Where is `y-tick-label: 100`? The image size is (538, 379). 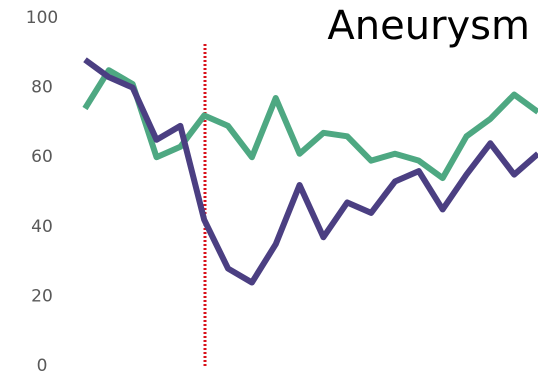
y-tick-label: 100 is located at coordinates (42, 18).